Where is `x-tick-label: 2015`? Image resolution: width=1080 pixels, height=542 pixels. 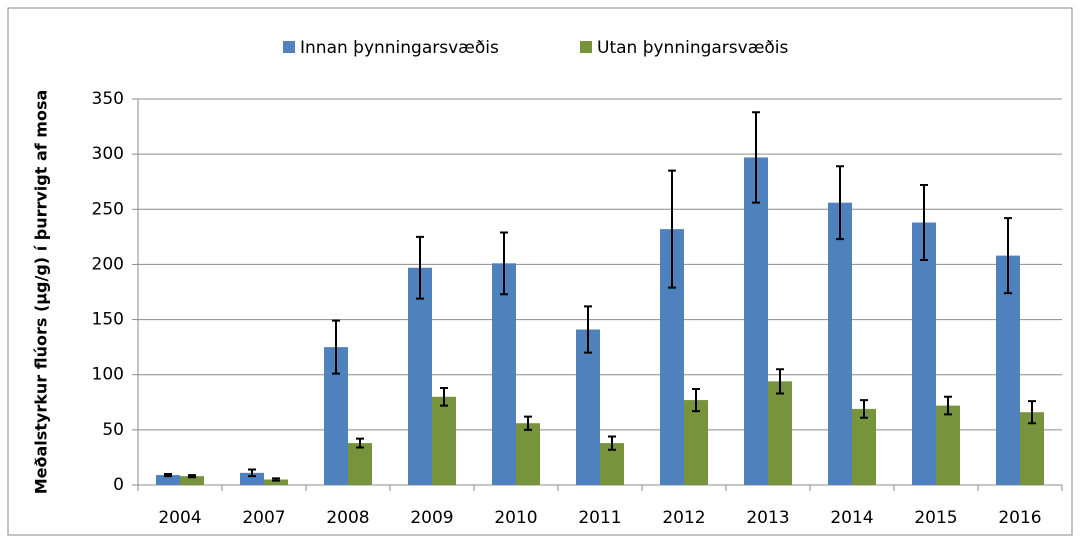
x-tick-label: 2015 is located at coordinates (935, 518).